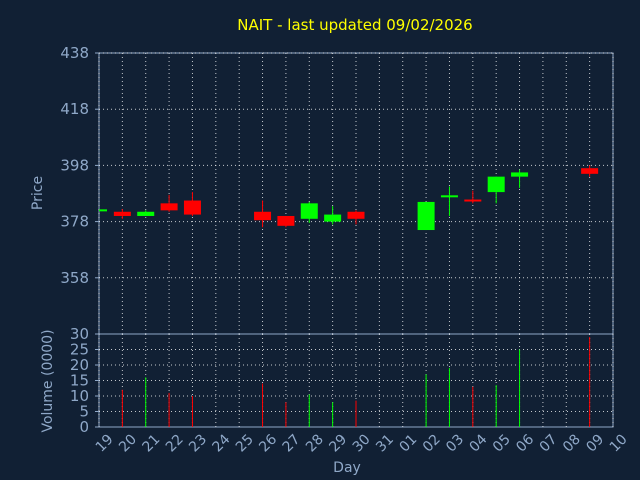  Describe the element at coordinates (105, 443) in the screenshot. I see `x-tick-label: 19` at that location.